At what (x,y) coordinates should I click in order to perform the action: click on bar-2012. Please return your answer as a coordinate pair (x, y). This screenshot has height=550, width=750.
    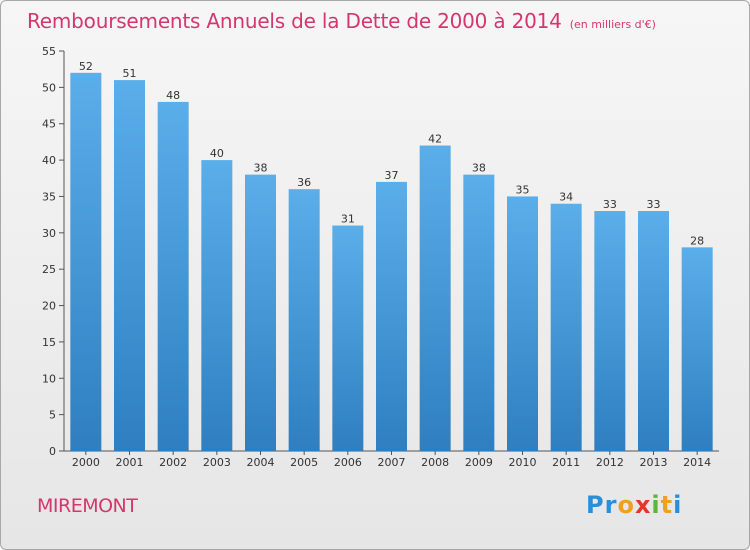
    Looking at the image, I should click on (610, 331).